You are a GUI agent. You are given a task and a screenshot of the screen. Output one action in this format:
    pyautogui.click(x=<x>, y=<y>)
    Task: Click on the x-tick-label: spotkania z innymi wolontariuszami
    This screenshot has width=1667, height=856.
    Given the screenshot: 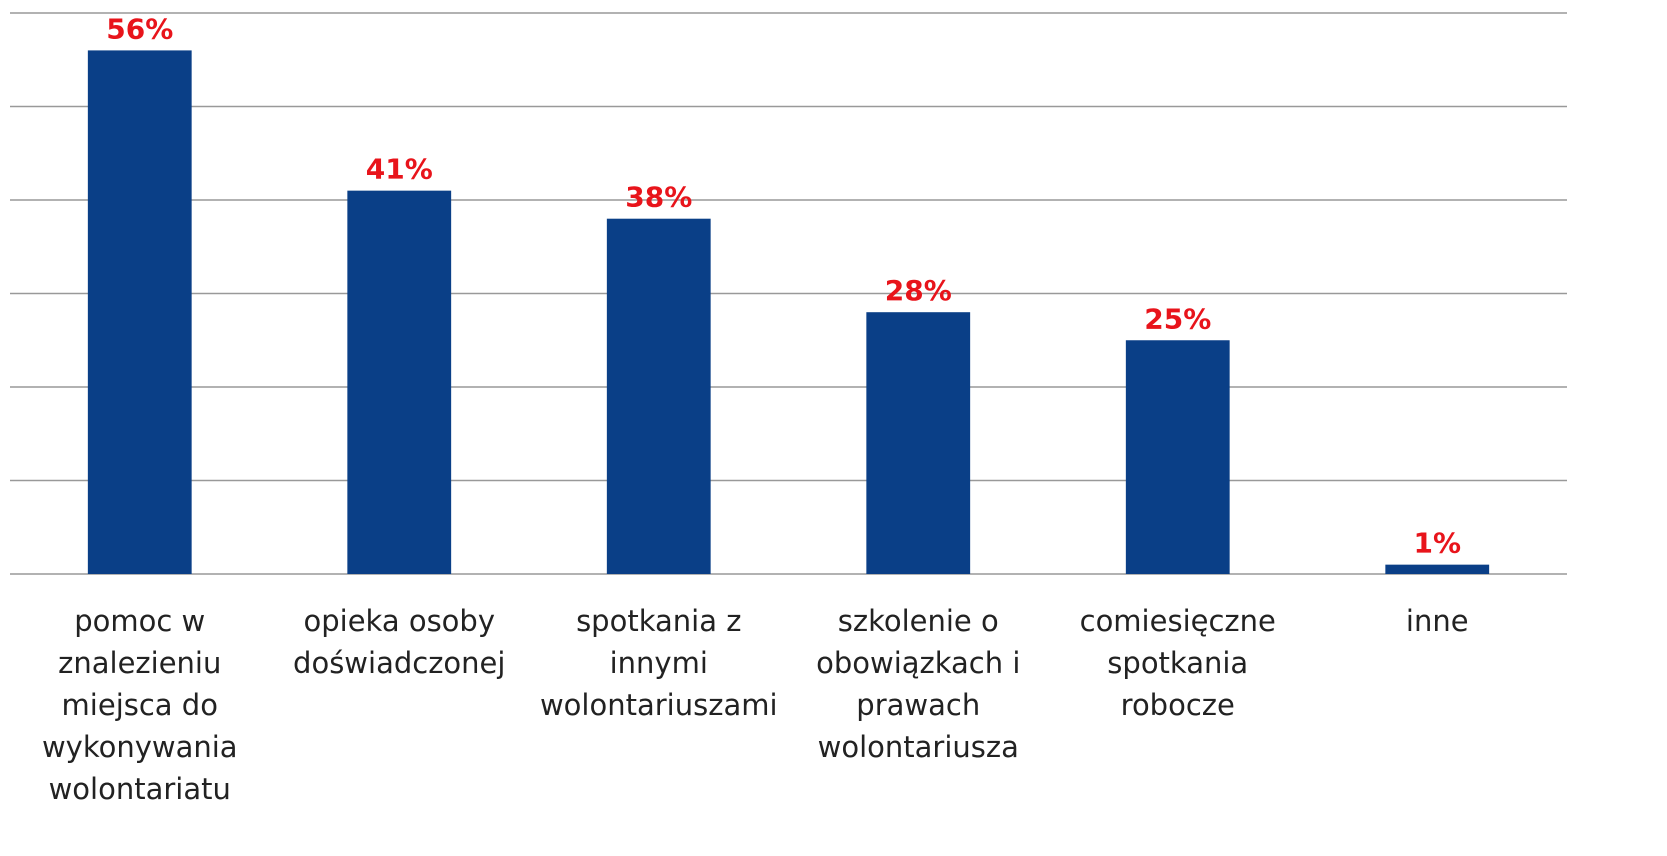 What is the action you would take?
    pyautogui.click(x=658, y=663)
    